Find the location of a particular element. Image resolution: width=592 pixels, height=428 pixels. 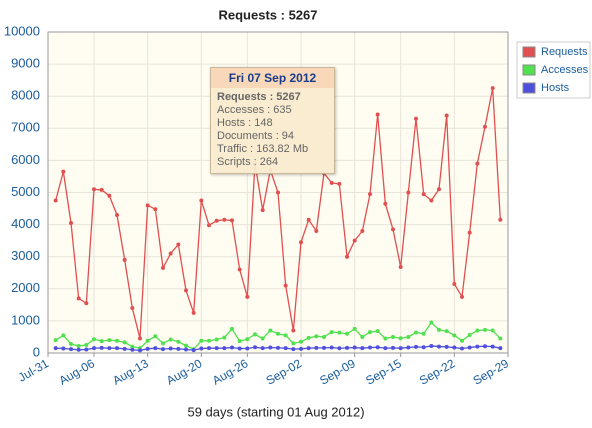

legend-label: Accesses is located at coordinates (565, 70).